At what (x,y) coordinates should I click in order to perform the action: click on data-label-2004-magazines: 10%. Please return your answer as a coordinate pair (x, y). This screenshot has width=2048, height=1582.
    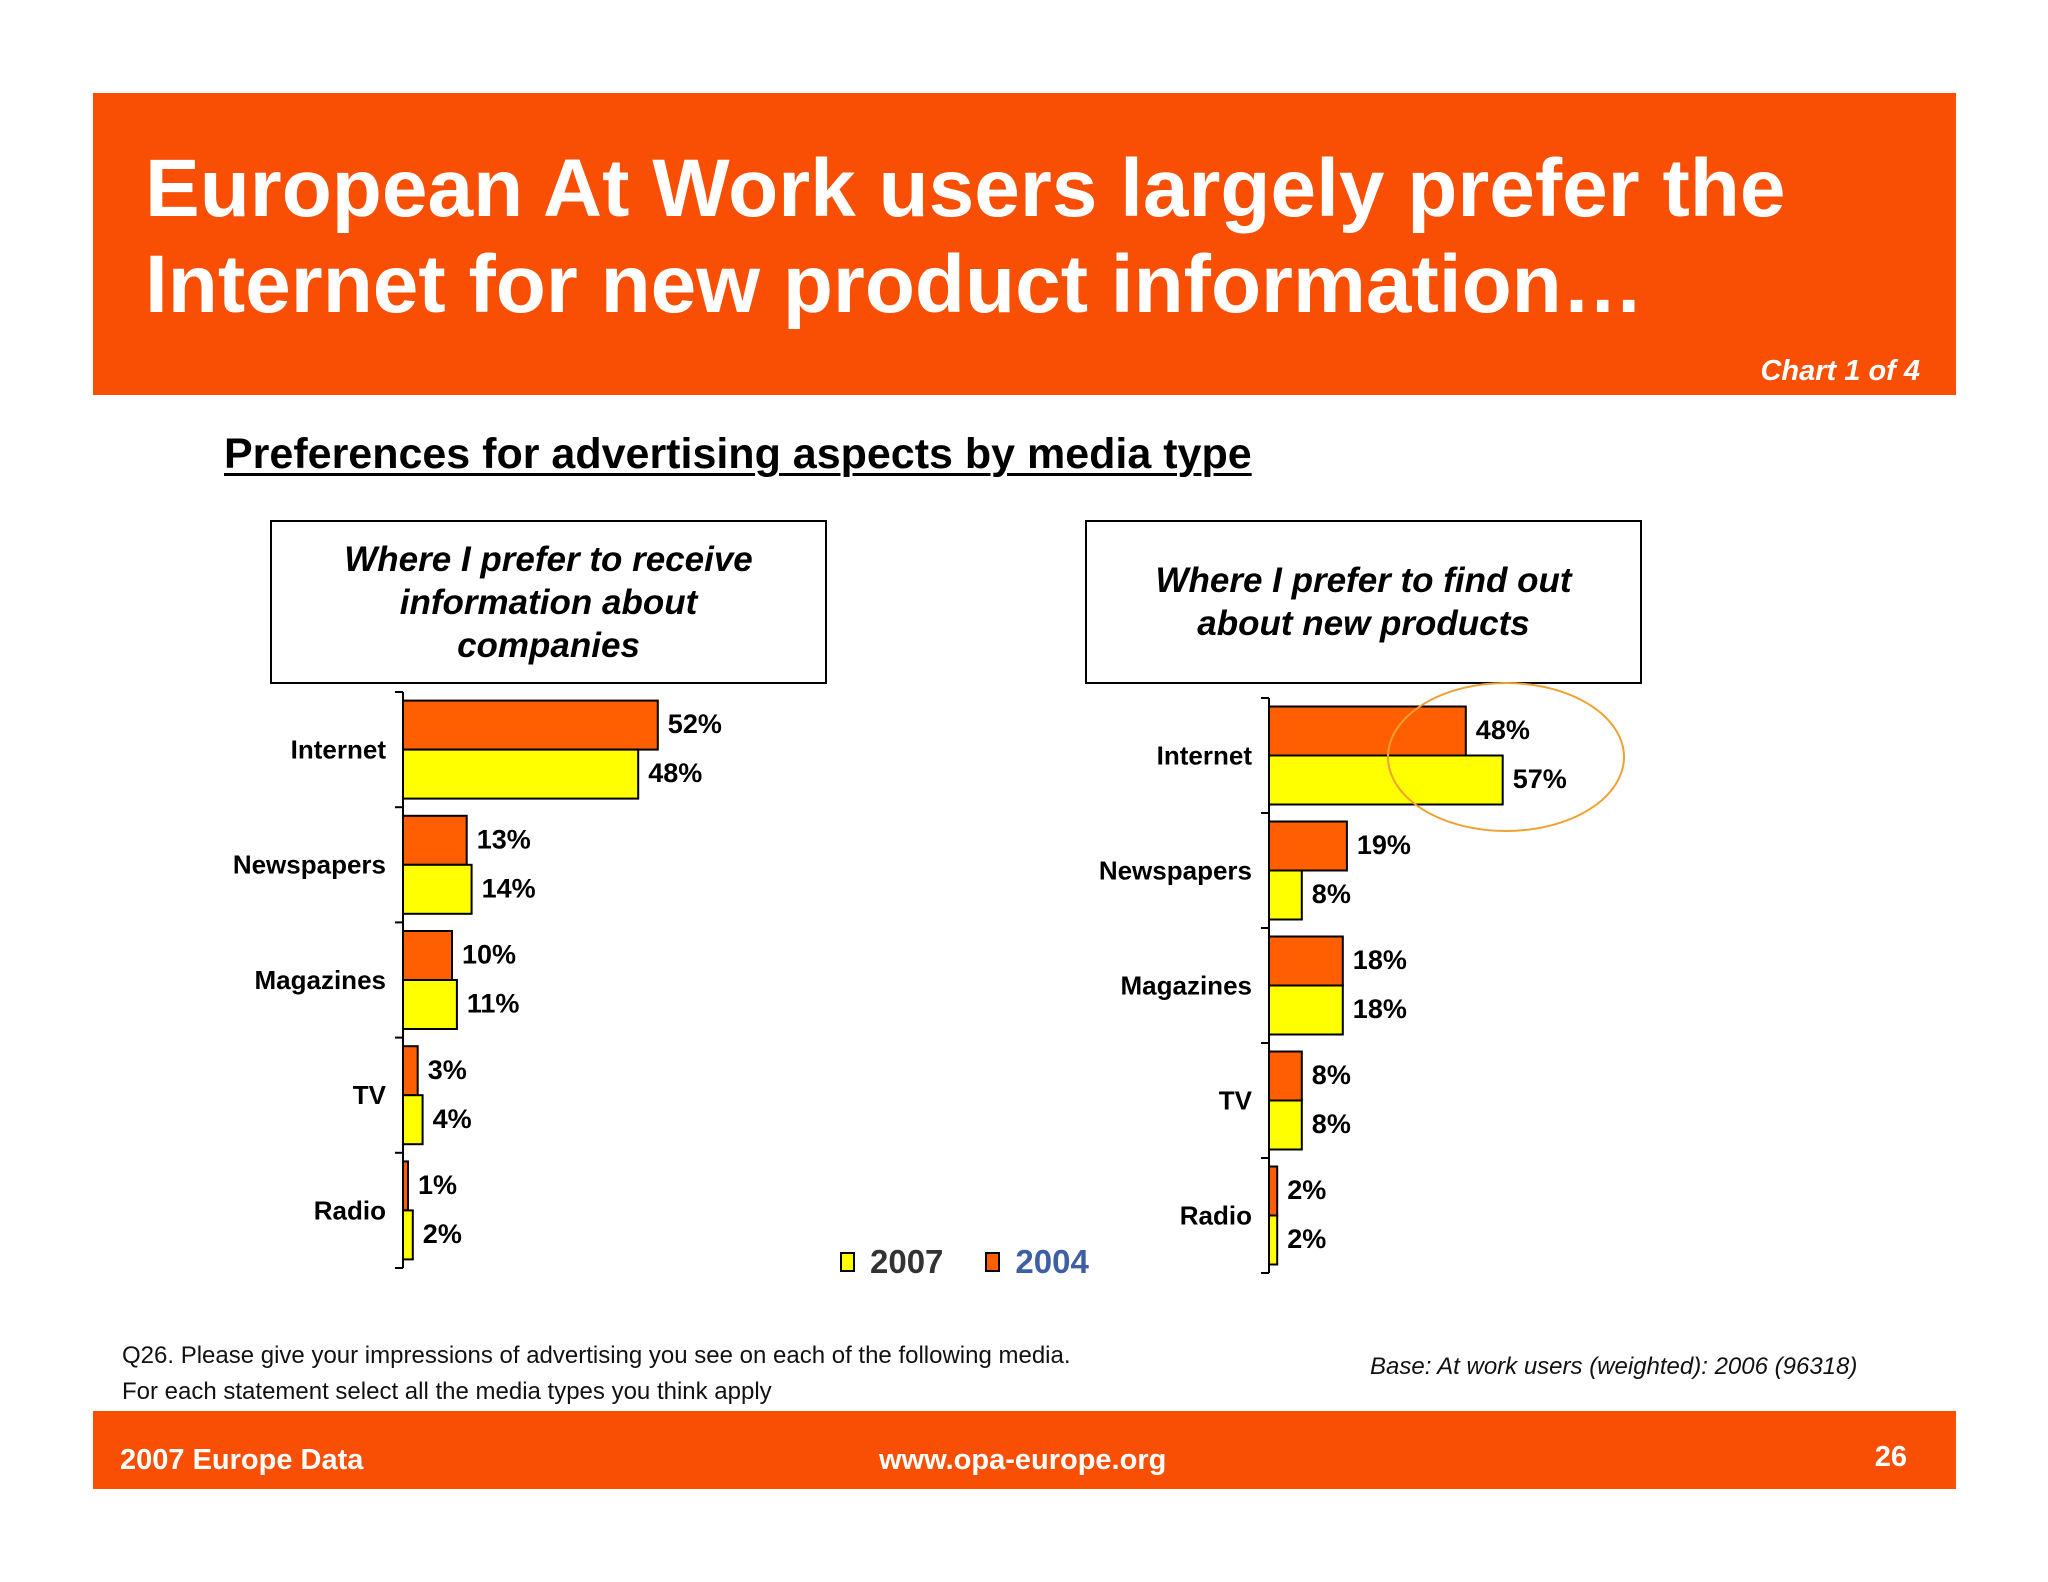
    Looking at the image, I should click on (489, 955).